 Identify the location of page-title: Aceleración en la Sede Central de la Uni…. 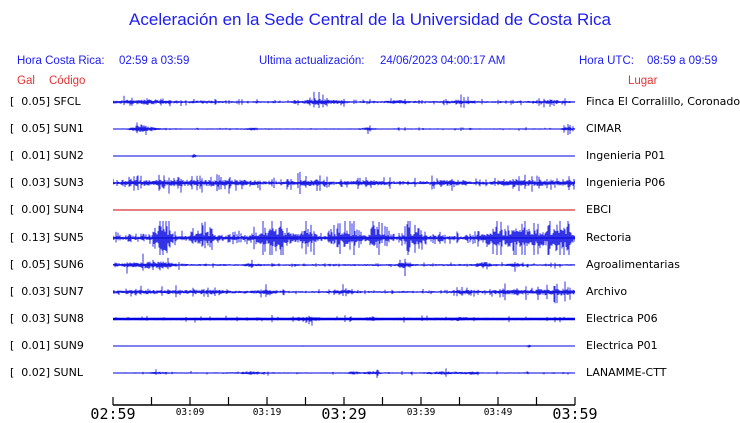
(370, 19).